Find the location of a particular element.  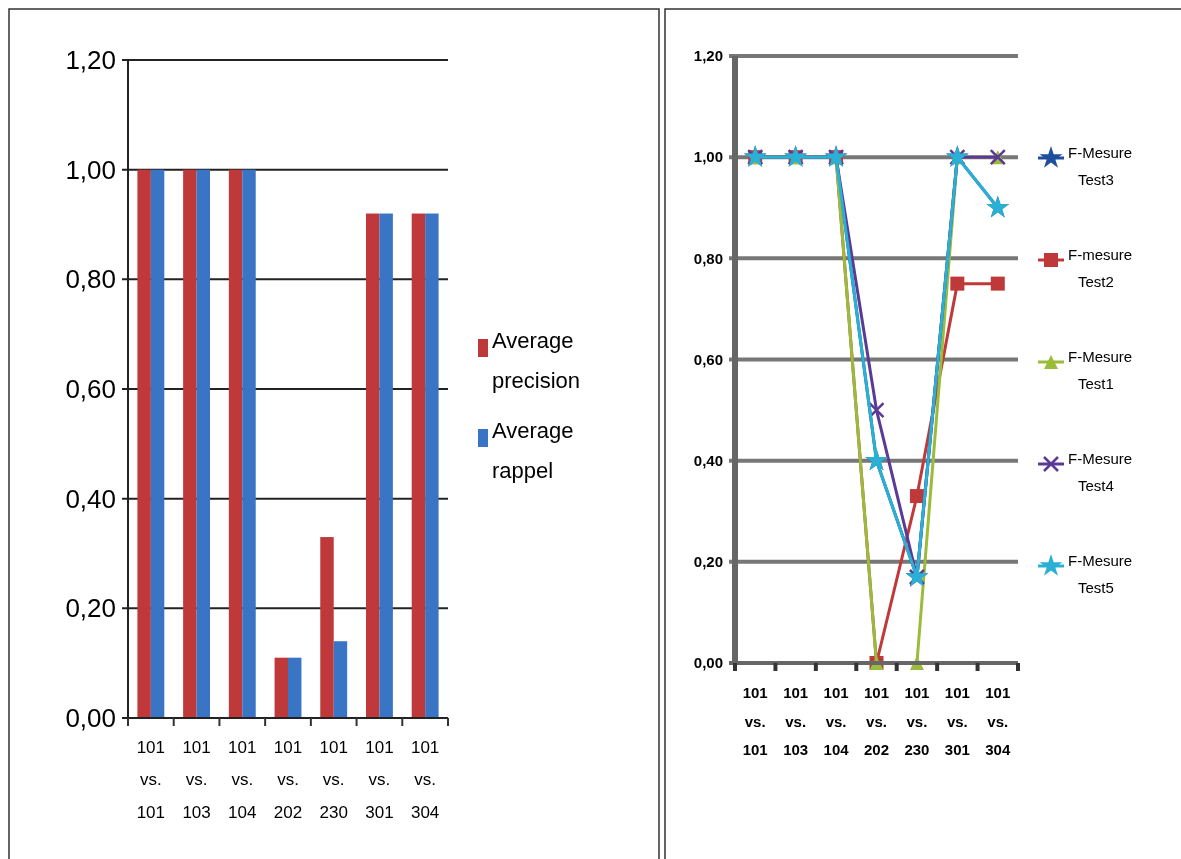

legend-label: Average rappel is located at coordinates (533, 450).